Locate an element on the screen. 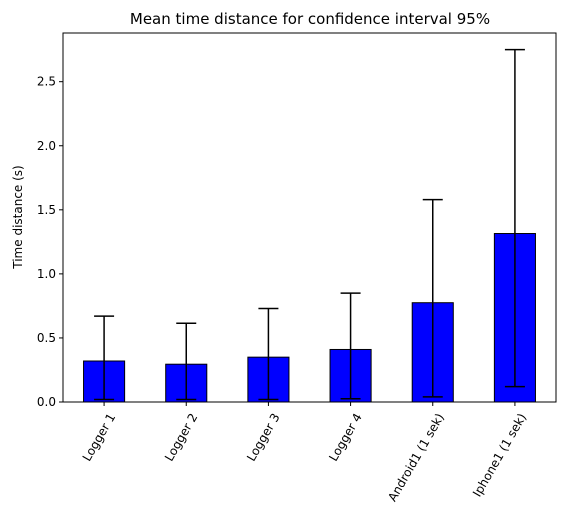 This screenshot has height=528, width=567. y-tick-label: 2.5 is located at coordinates (46, 82).